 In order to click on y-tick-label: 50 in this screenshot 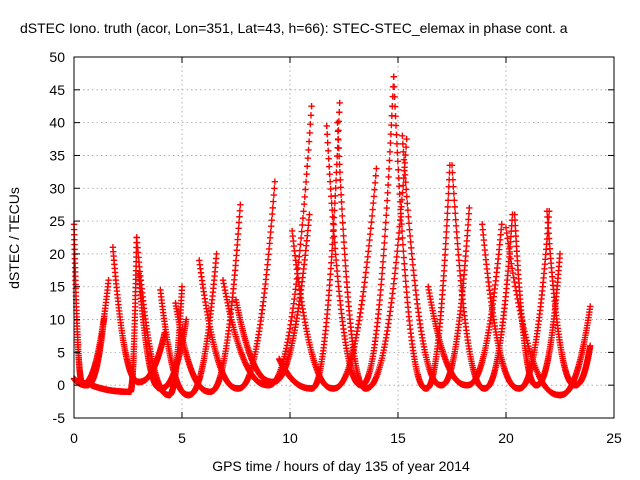, I will do `click(57, 57)`.